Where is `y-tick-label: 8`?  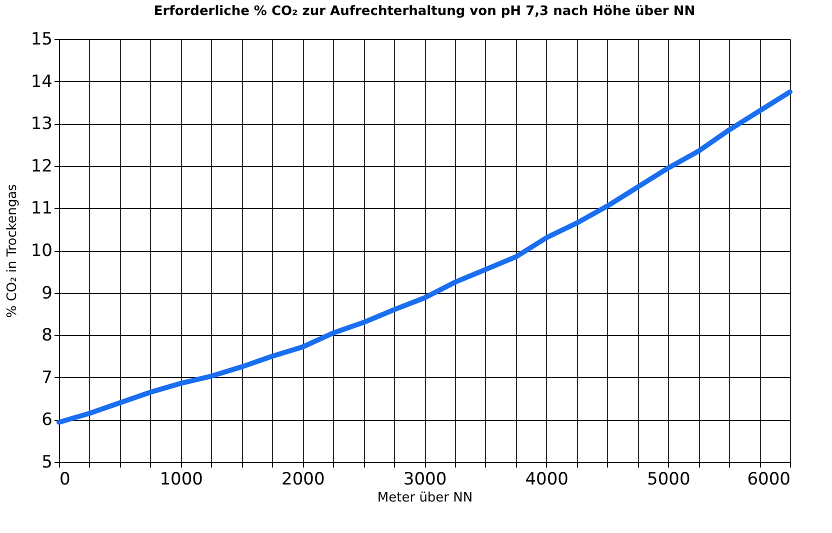 y-tick-label: 8 is located at coordinates (47, 336).